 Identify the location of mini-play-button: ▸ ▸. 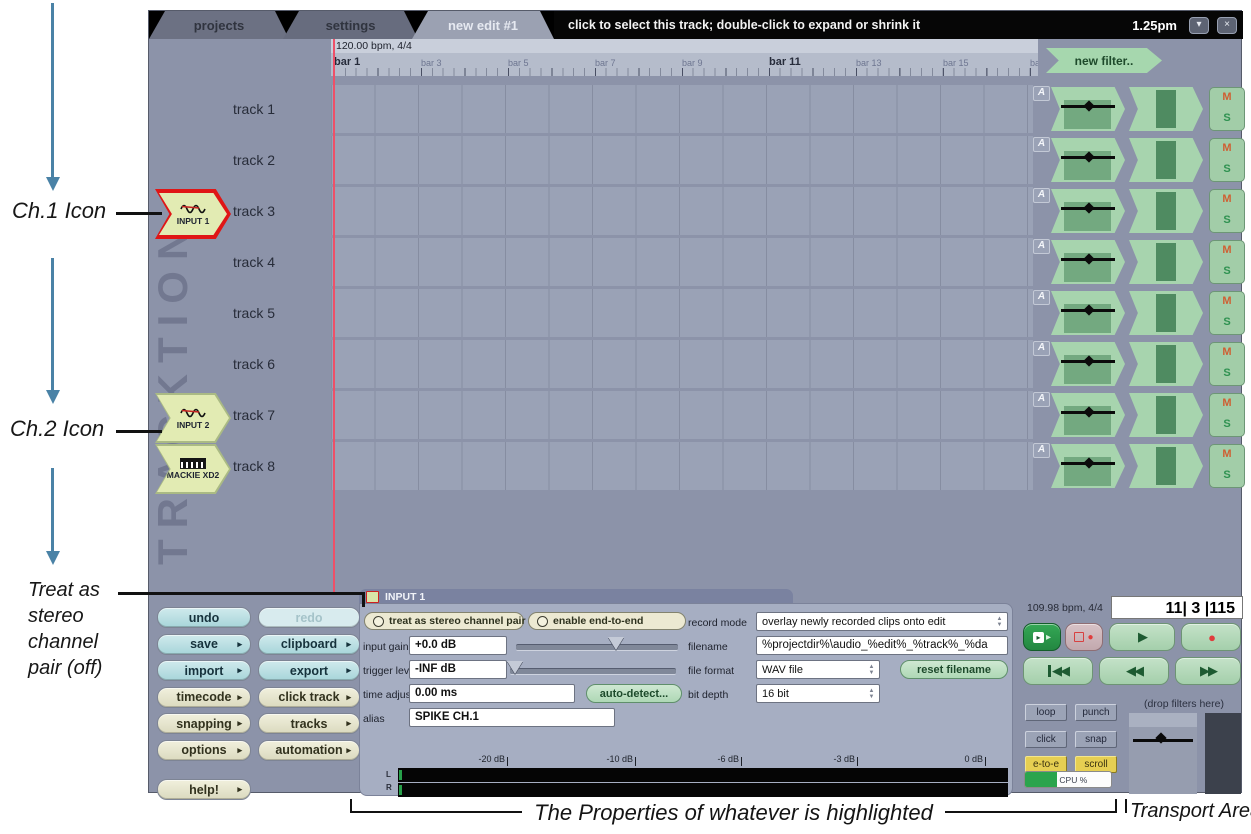
(1042, 637).